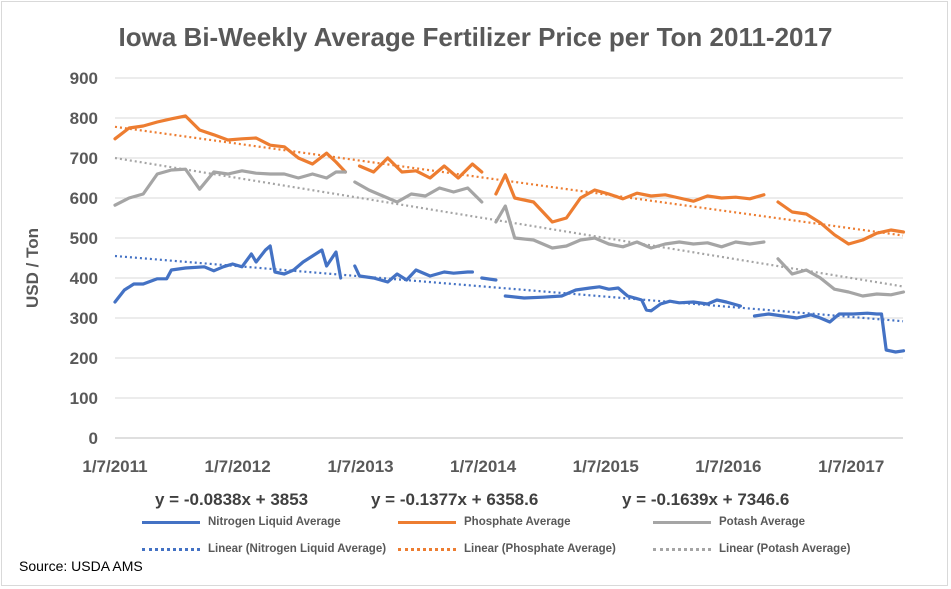 The width and height of the screenshot is (951, 589). I want to click on legend-label-phosphate-linear: Linear (Phosphate Average), so click(540, 549).